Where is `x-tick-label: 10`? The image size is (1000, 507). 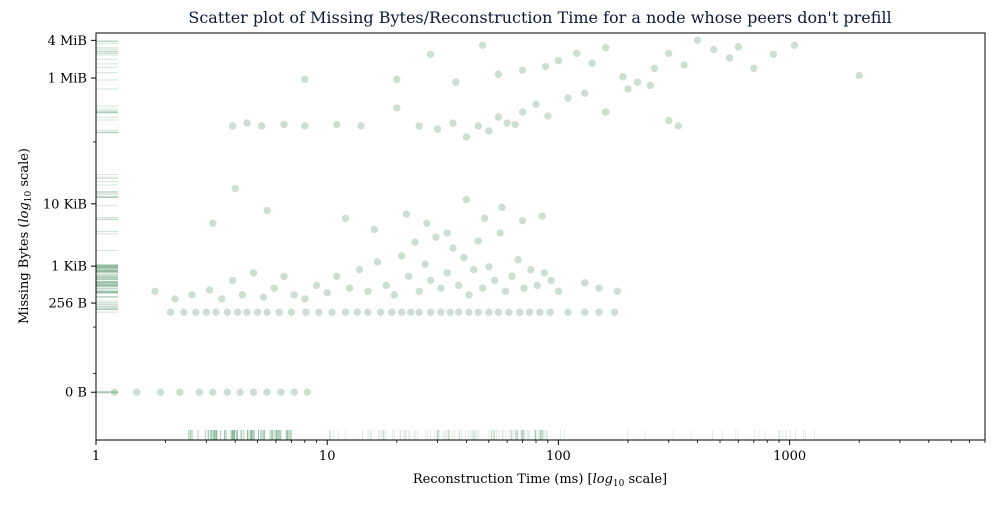 x-tick-label: 10 is located at coordinates (327, 456).